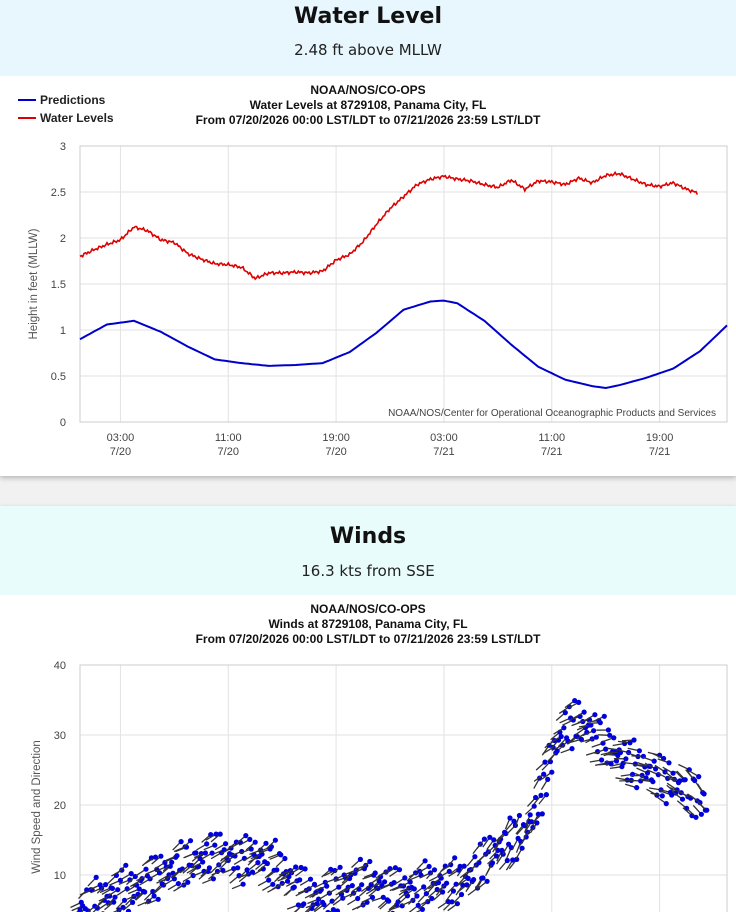  What do you see at coordinates (63, 331) in the screenshot?
I see `wl-y-tick-label: 1` at bounding box center [63, 331].